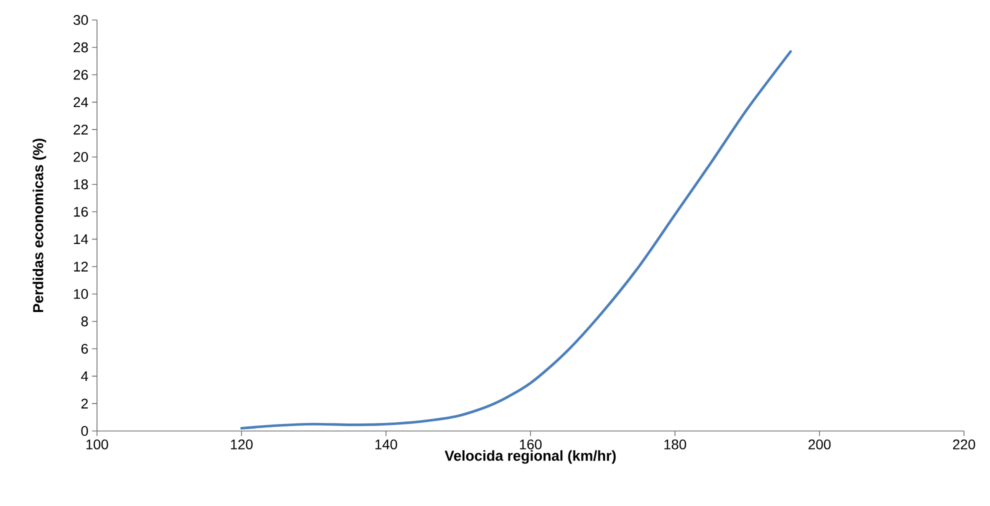  What do you see at coordinates (964, 444) in the screenshot?
I see `x-tick-label: 220` at bounding box center [964, 444].